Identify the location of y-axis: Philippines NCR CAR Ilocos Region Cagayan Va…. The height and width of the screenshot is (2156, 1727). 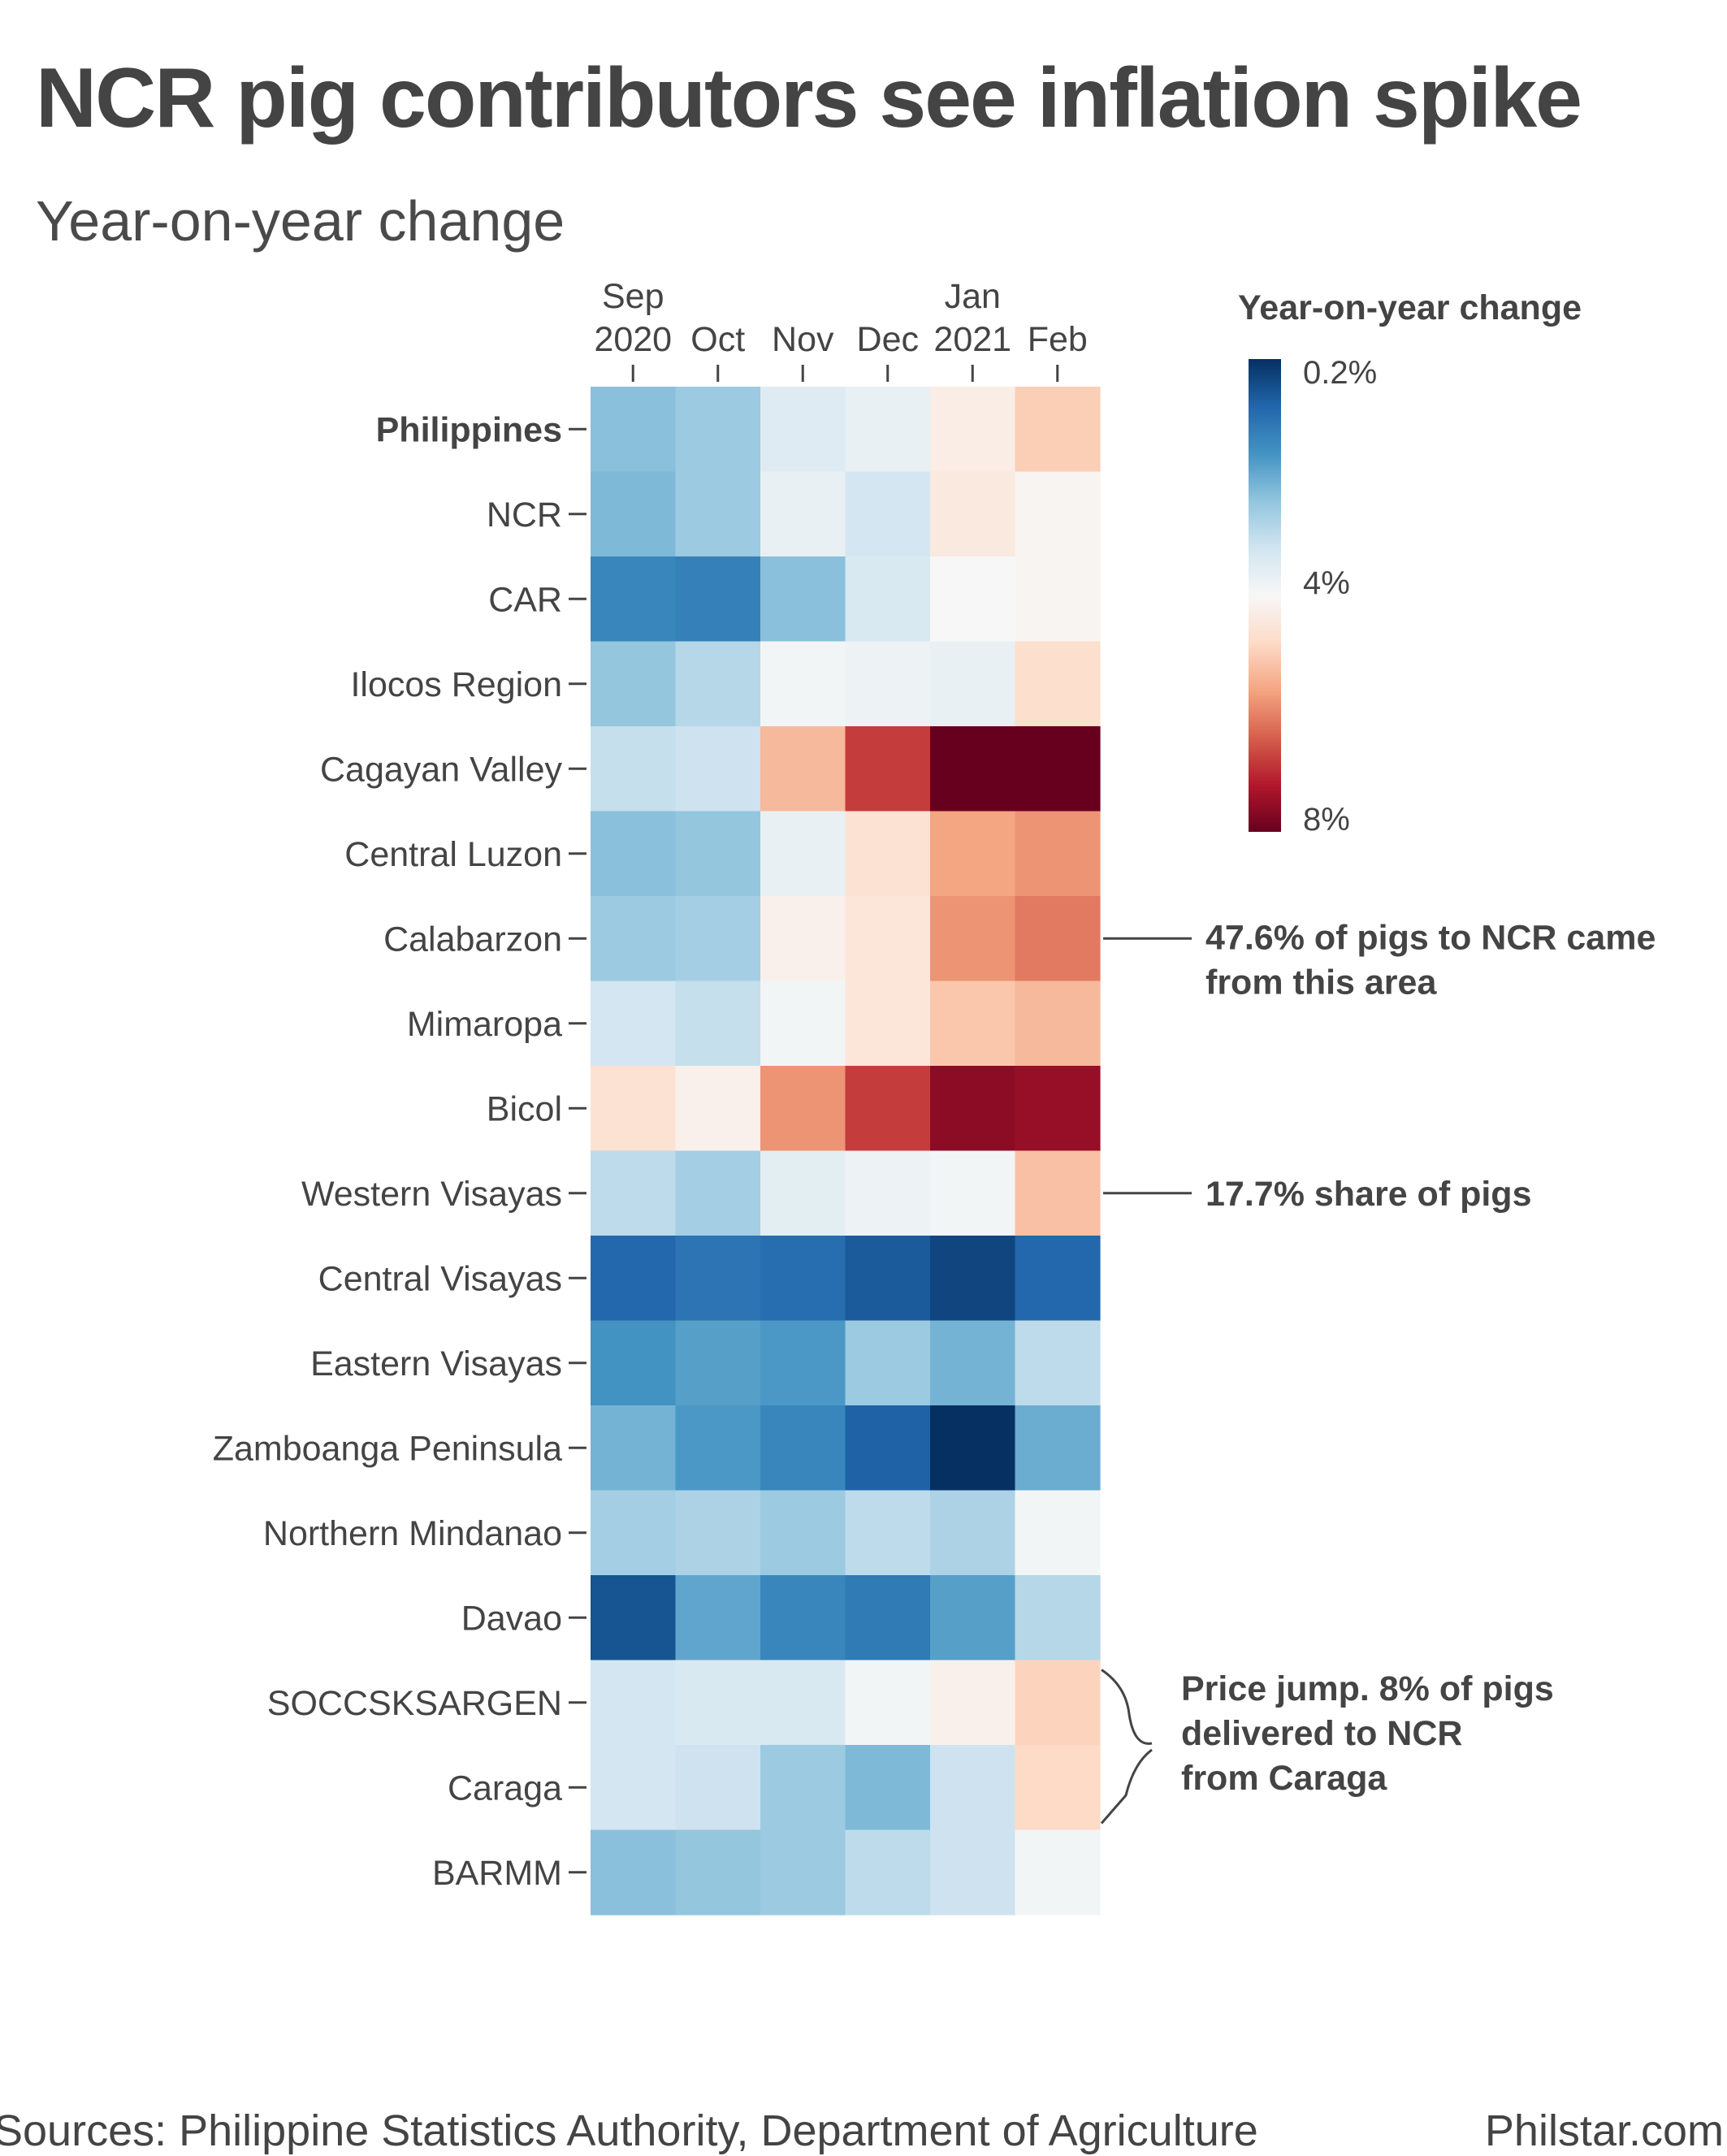
(400, 1151).